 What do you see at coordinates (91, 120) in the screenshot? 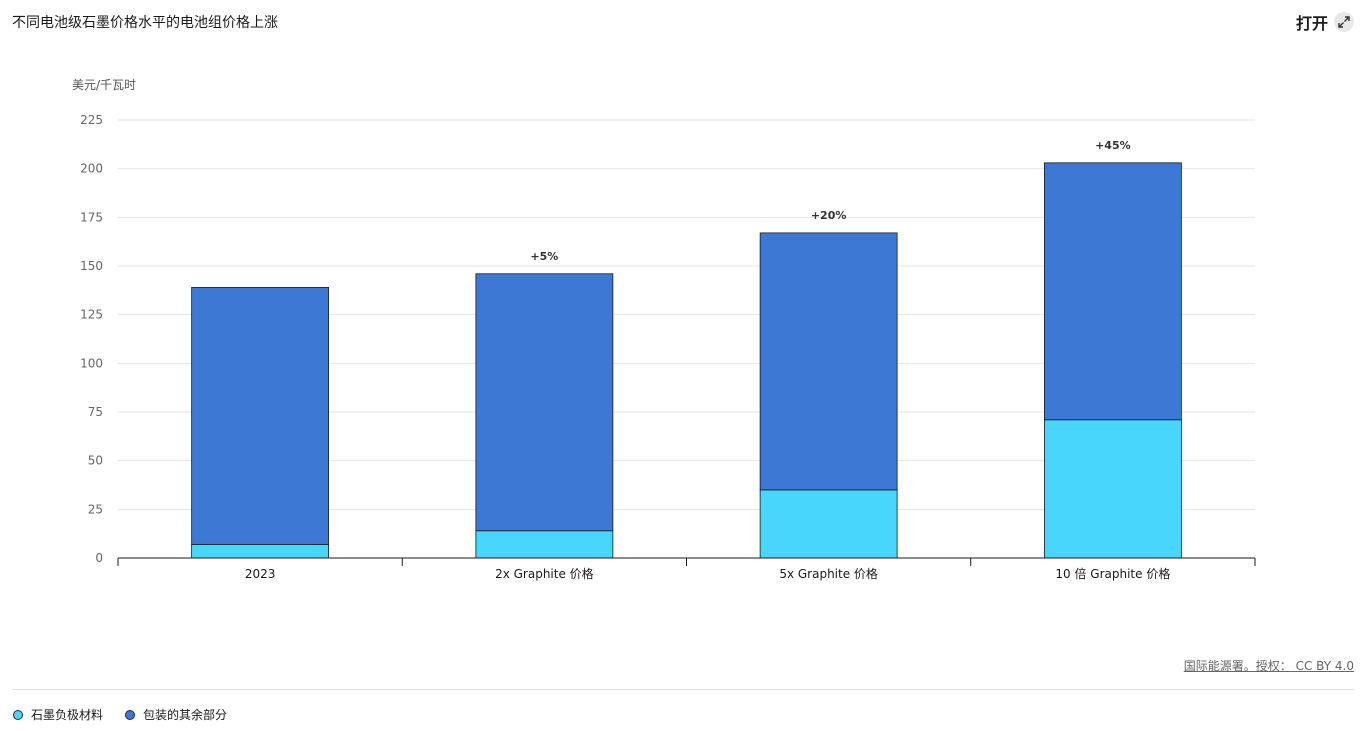
I see `y-tick-label: 225` at bounding box center [91, 120].